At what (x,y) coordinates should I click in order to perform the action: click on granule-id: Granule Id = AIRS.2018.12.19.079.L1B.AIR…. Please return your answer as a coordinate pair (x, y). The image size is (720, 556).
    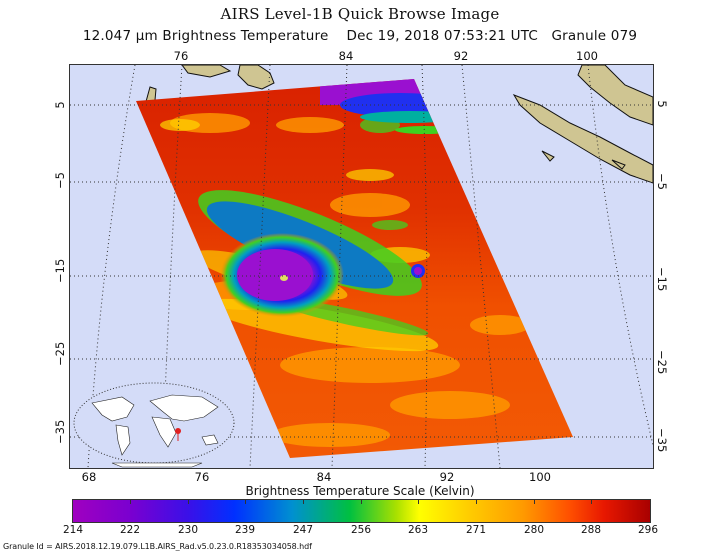
    Looking at the image, I should click on (157, 546).